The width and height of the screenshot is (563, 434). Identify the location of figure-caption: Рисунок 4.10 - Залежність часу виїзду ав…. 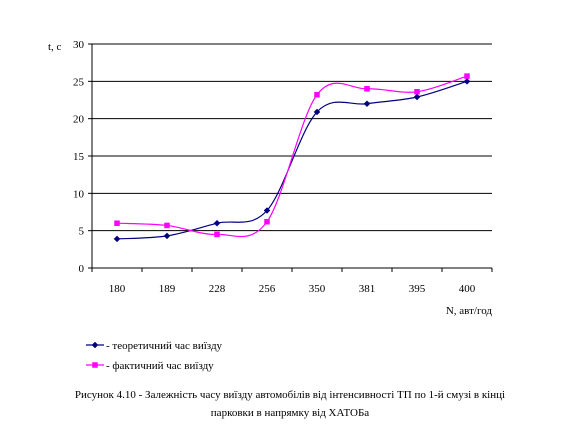
(290, 404).